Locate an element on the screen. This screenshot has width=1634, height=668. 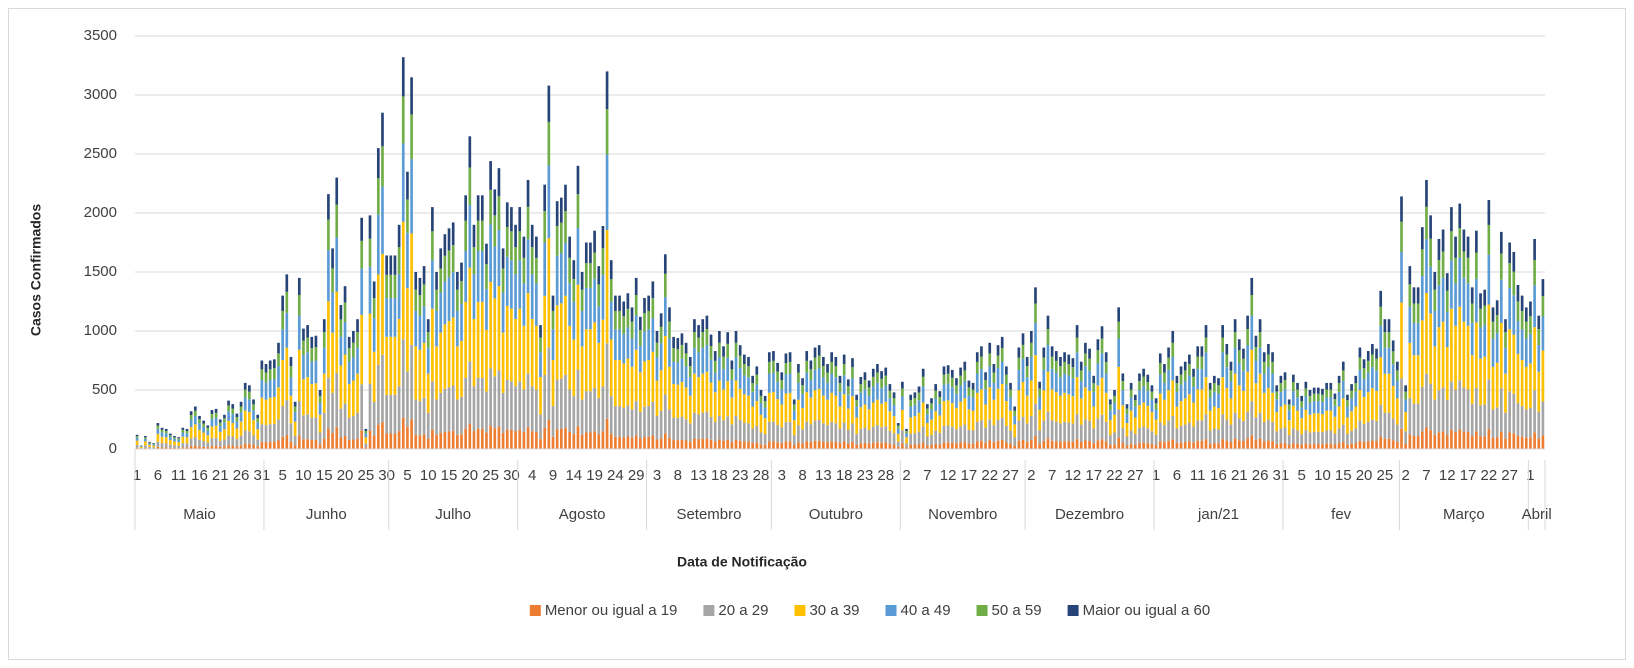
y-tick-label: 2500 is located at coordinates (100, 153).